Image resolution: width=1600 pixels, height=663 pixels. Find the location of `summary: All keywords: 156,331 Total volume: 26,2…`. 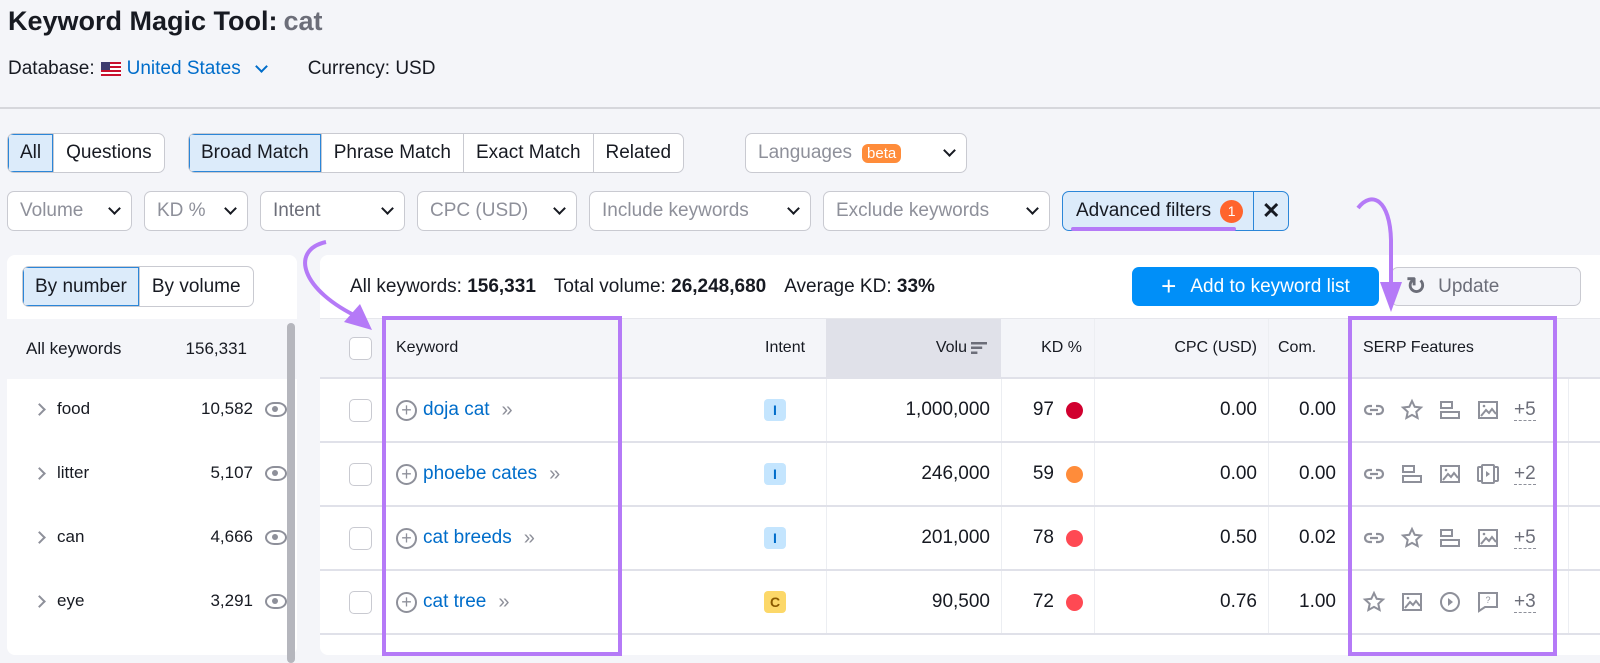

summary: All keywords: 156,331 Total volume: 26,2… is located at coordinates (642, 286).